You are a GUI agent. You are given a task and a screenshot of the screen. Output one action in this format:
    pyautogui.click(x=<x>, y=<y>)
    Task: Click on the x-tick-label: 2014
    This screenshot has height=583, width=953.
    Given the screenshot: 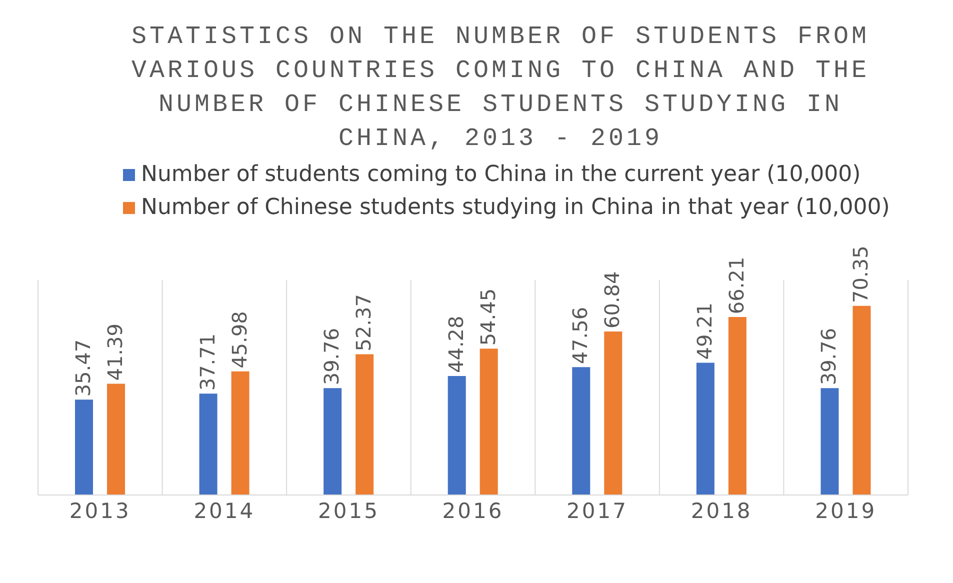 What is the action you would take?
    pyautogui.click(x=225, y=510)
    